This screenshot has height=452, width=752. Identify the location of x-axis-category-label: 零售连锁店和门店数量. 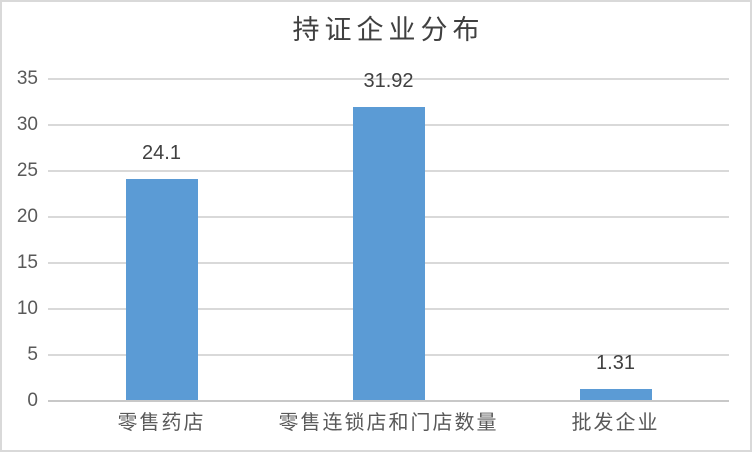
(388, 423).